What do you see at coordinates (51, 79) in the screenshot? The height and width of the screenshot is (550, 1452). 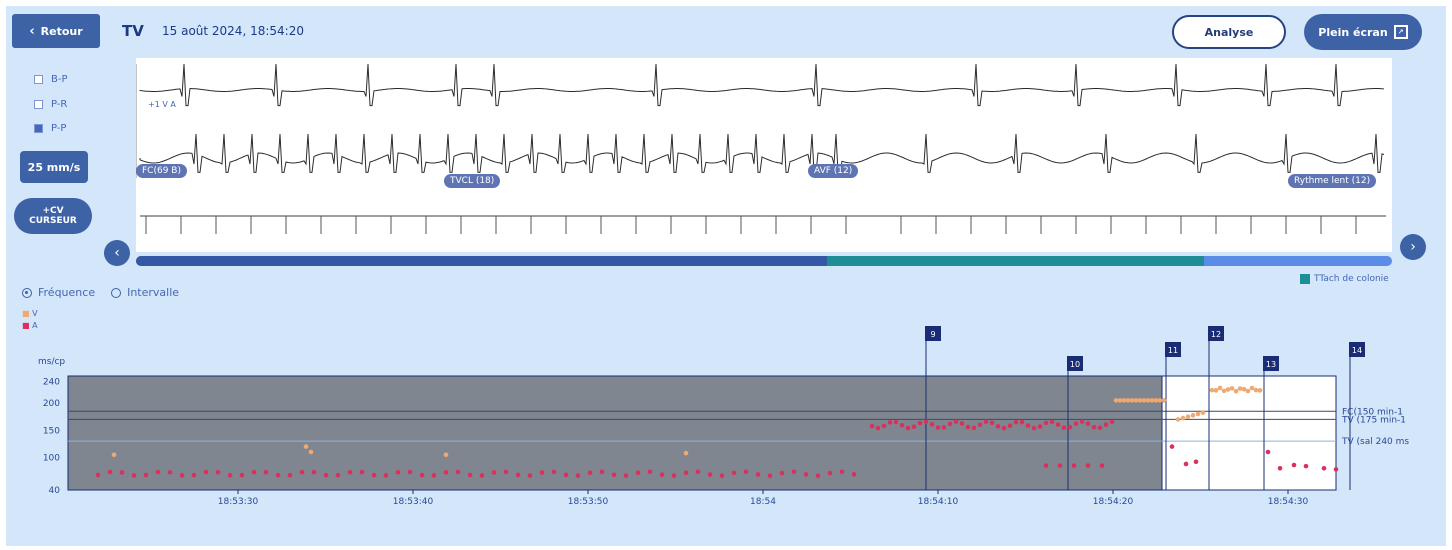 I see `lead-item-0: B-P` at bounding box center [51, 79].